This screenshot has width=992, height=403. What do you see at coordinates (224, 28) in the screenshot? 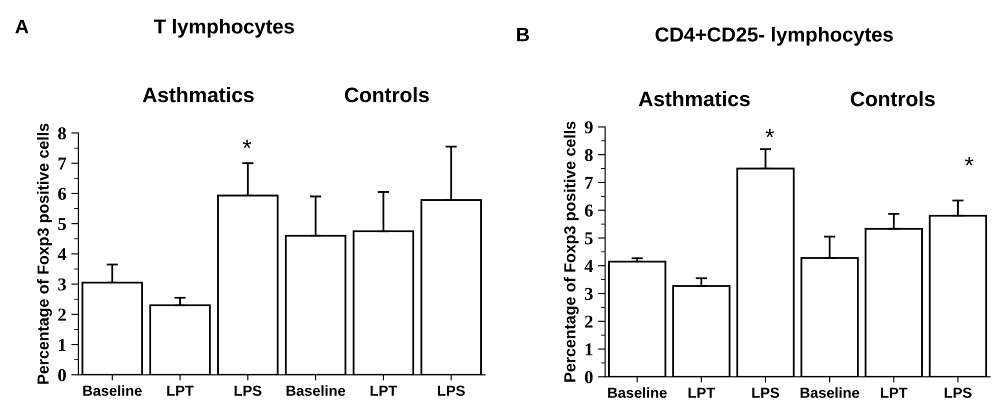
I see `chart-title: T lymphocytes` at bounding box center [224, 28].